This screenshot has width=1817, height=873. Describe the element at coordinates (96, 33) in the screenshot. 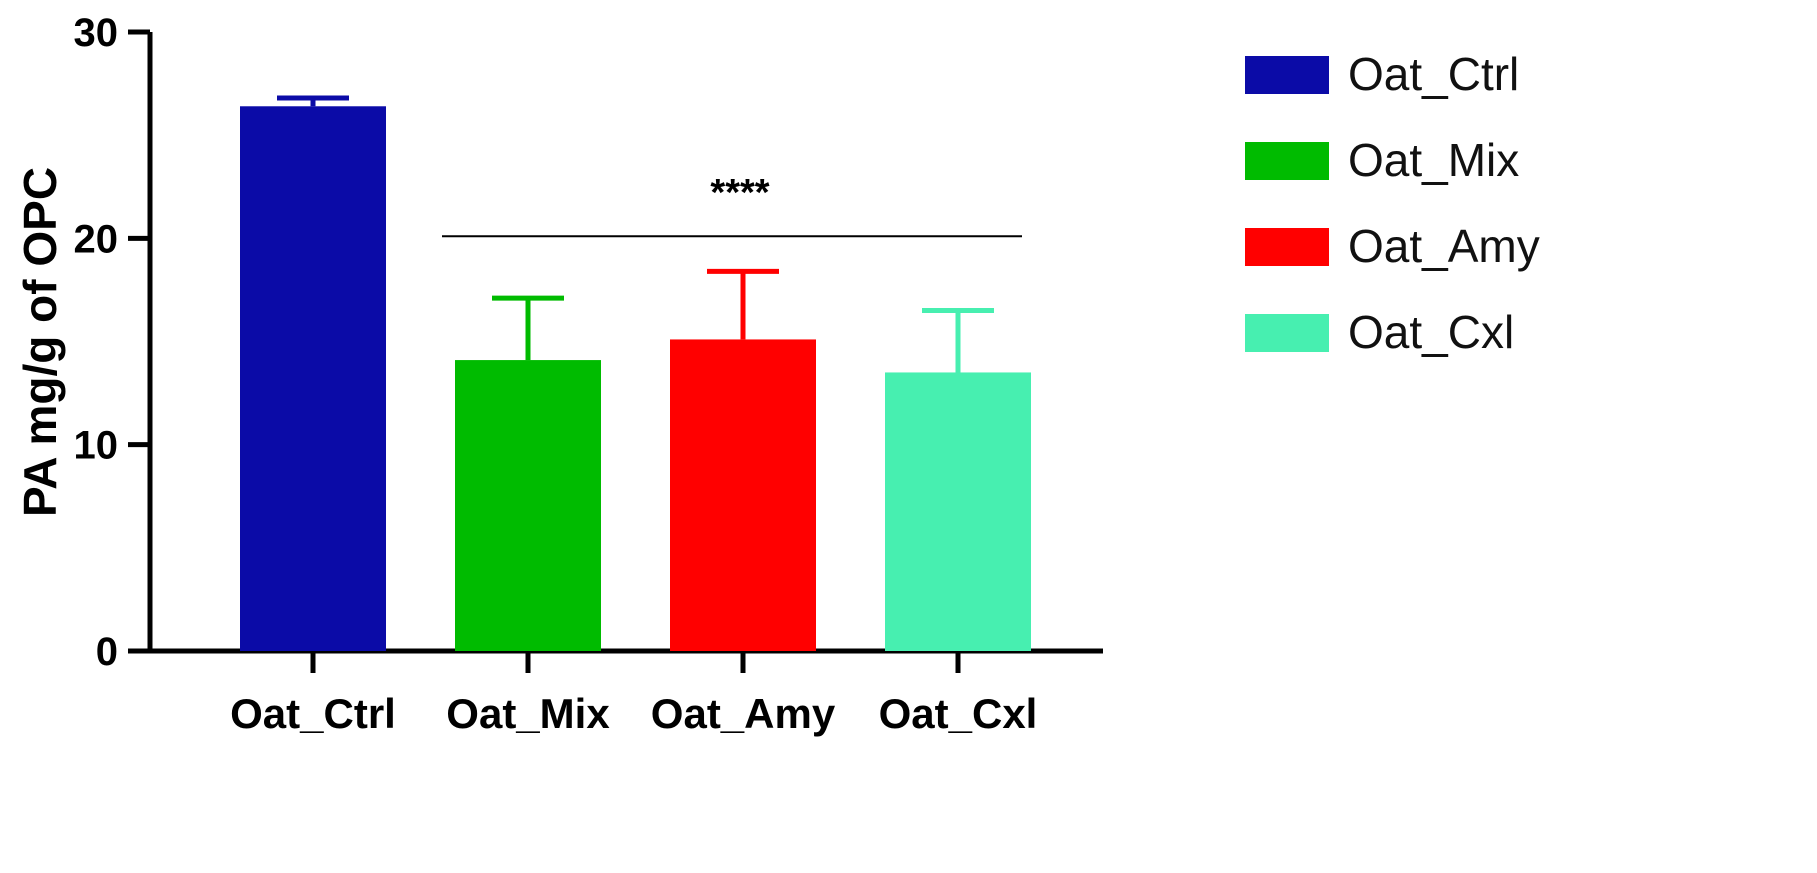

I see `y-tick-label: 30` at that location.